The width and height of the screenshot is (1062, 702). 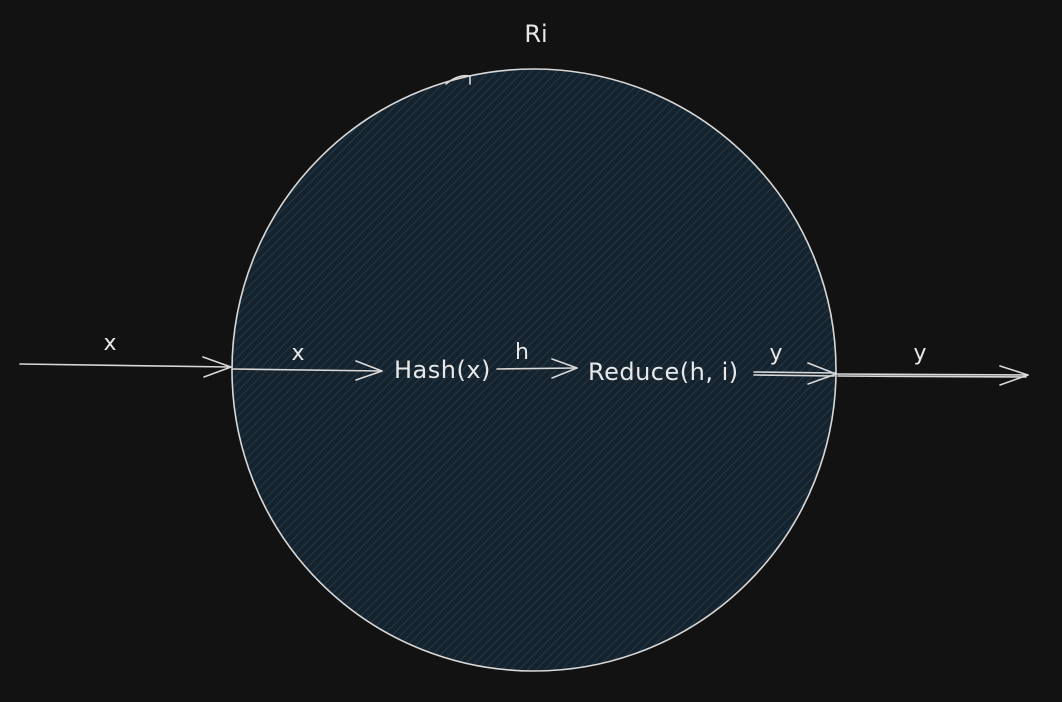 I want to click on input-label-inner: x, so click(x=297, y=353).